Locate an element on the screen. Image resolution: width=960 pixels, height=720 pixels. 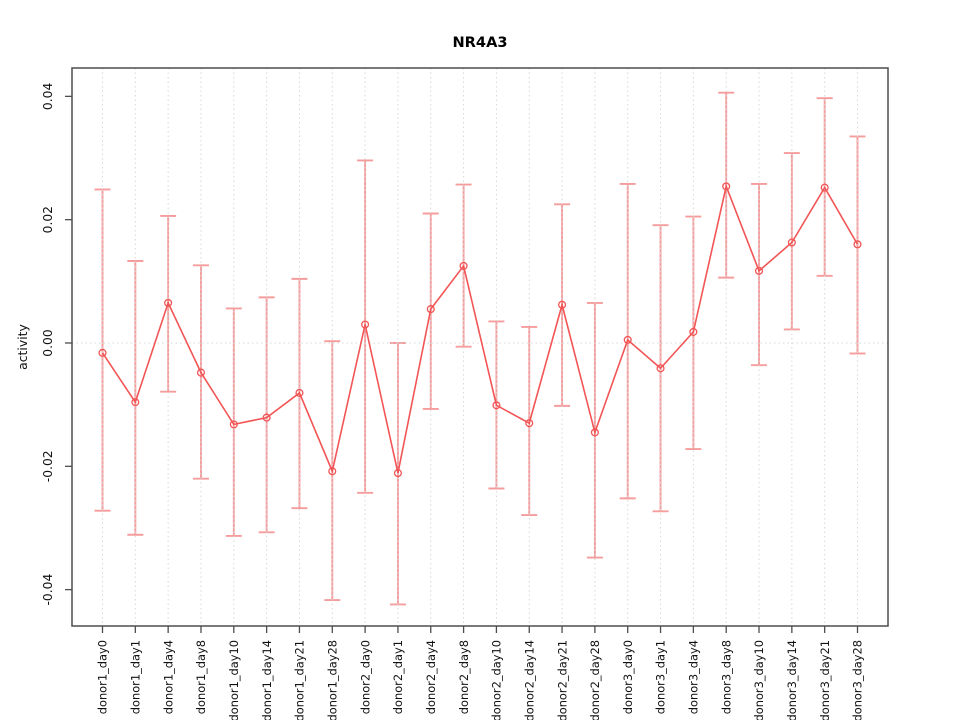
x-tick-label: donor1_day1 is located at coordinates (136, 677).